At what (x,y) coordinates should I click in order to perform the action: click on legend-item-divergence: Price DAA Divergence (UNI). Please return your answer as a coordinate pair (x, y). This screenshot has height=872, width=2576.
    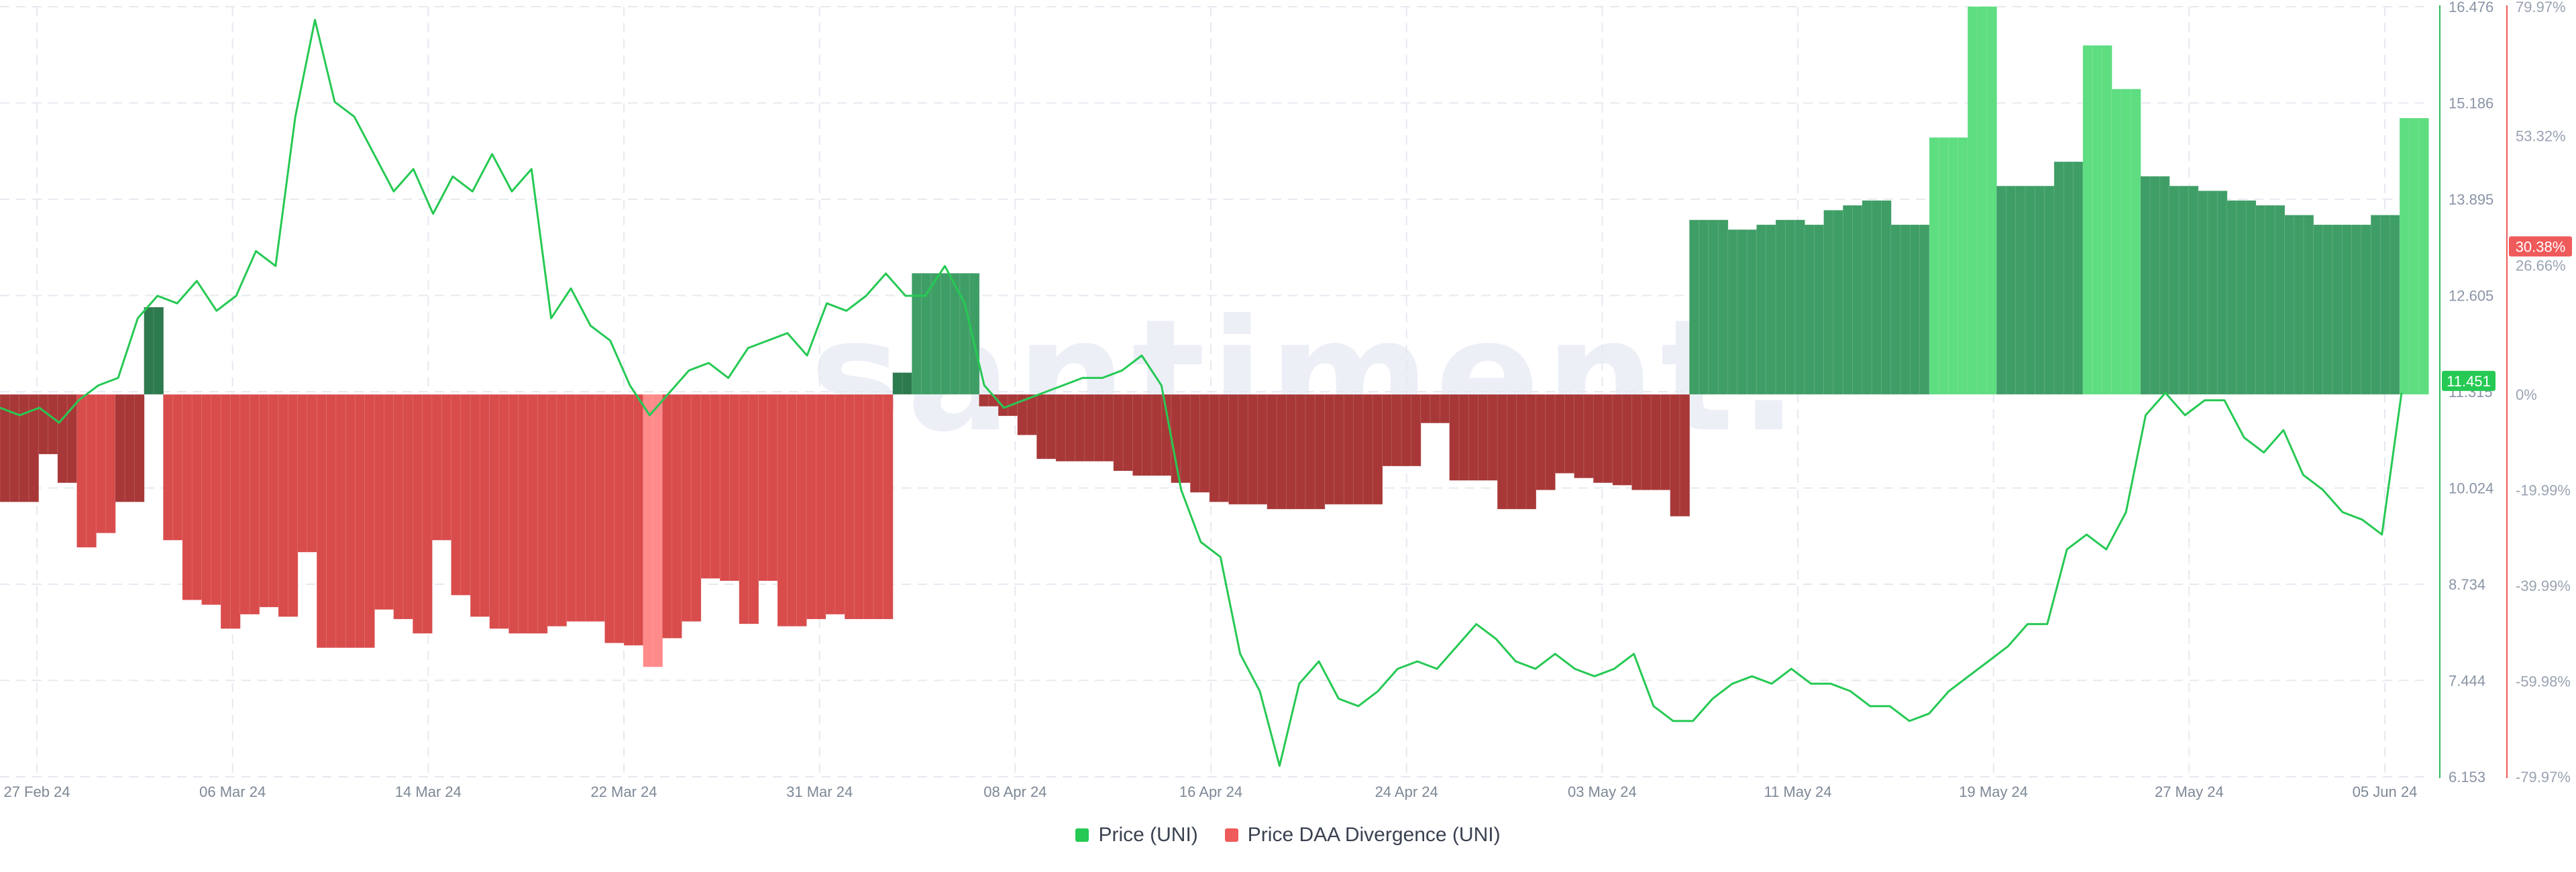
    Looking at the image, I should click on (1362, 836).